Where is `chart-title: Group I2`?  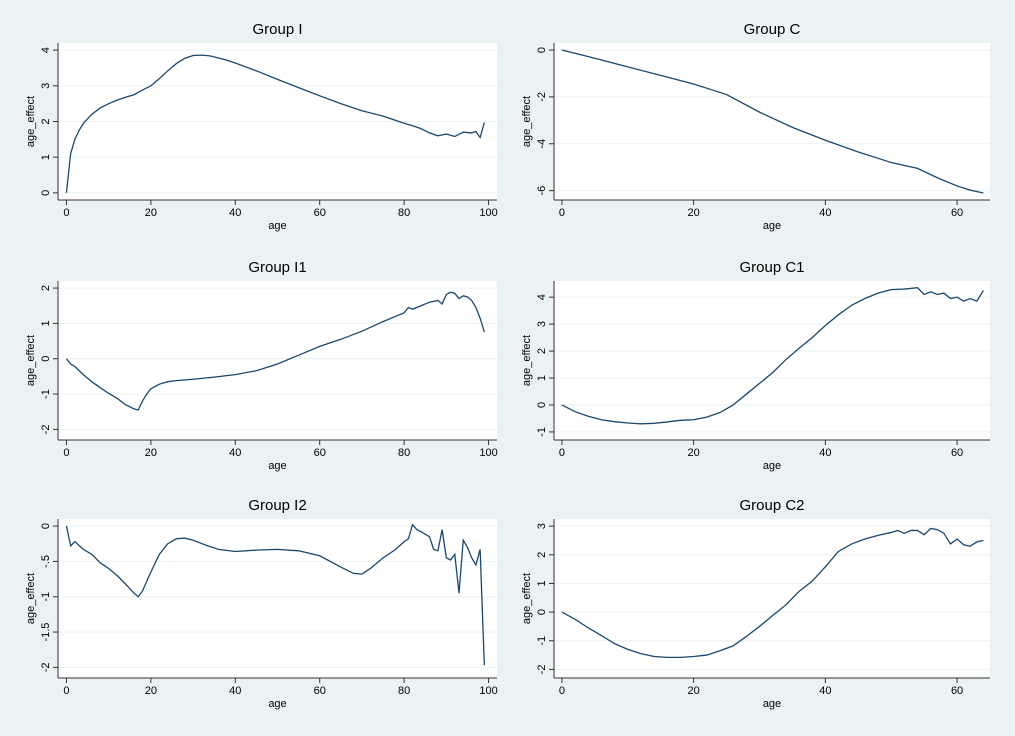 chart-title: Group I2 is located at coordinates (277, 505).